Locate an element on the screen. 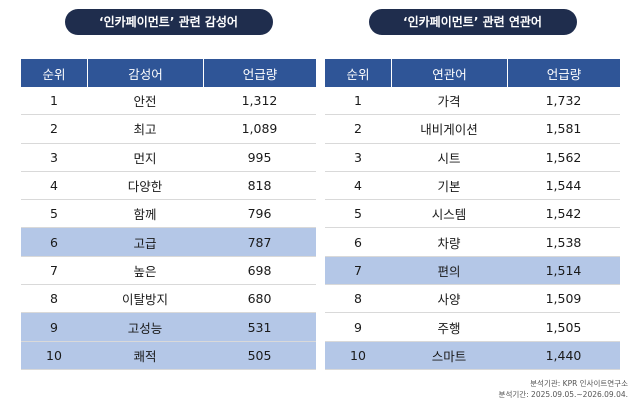  count-cell: 818 is located at coordinates (259, 186).